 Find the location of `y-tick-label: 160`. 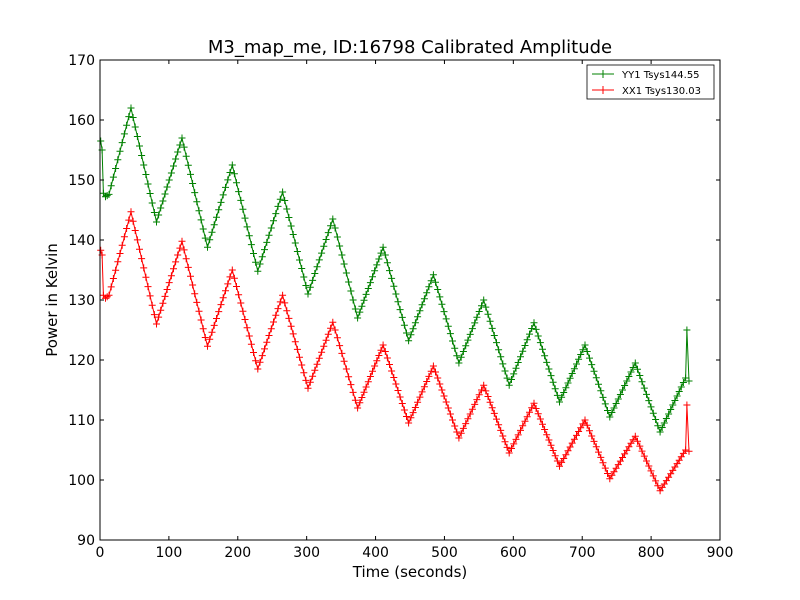

y-tick-label: 160 is located at coordinates (81, 121).